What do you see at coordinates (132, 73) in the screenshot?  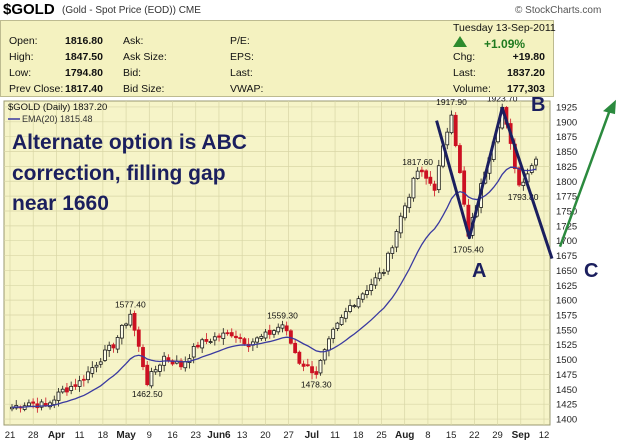 I see `bid-label: Bid:` at bounding box center [132, 73].